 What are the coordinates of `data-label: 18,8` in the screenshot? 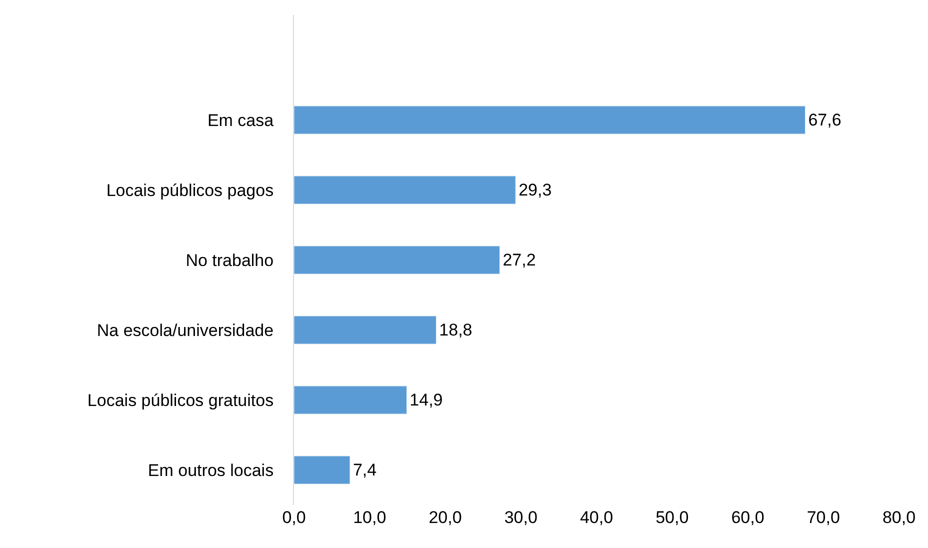 It's located at (455, 330).